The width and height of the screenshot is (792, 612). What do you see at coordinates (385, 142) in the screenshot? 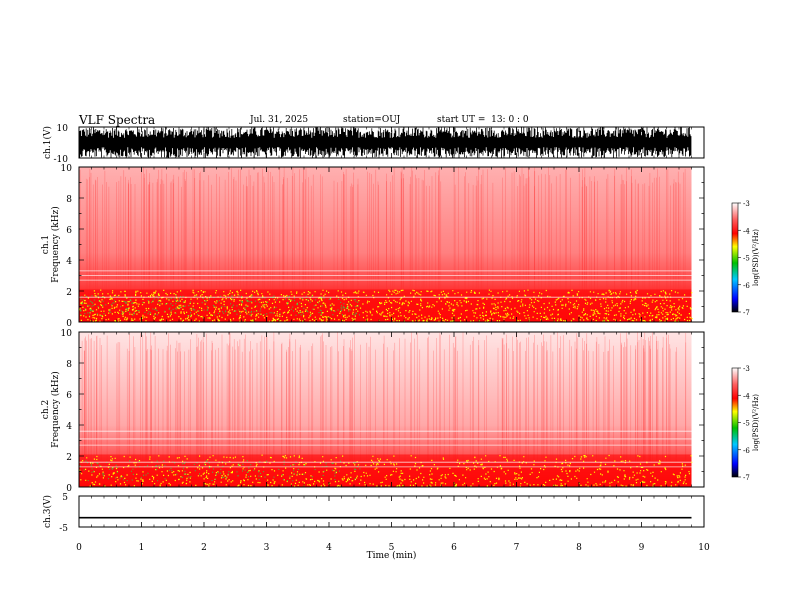
I see `ch1-waveform-trace` at bounding box center [385, 142].